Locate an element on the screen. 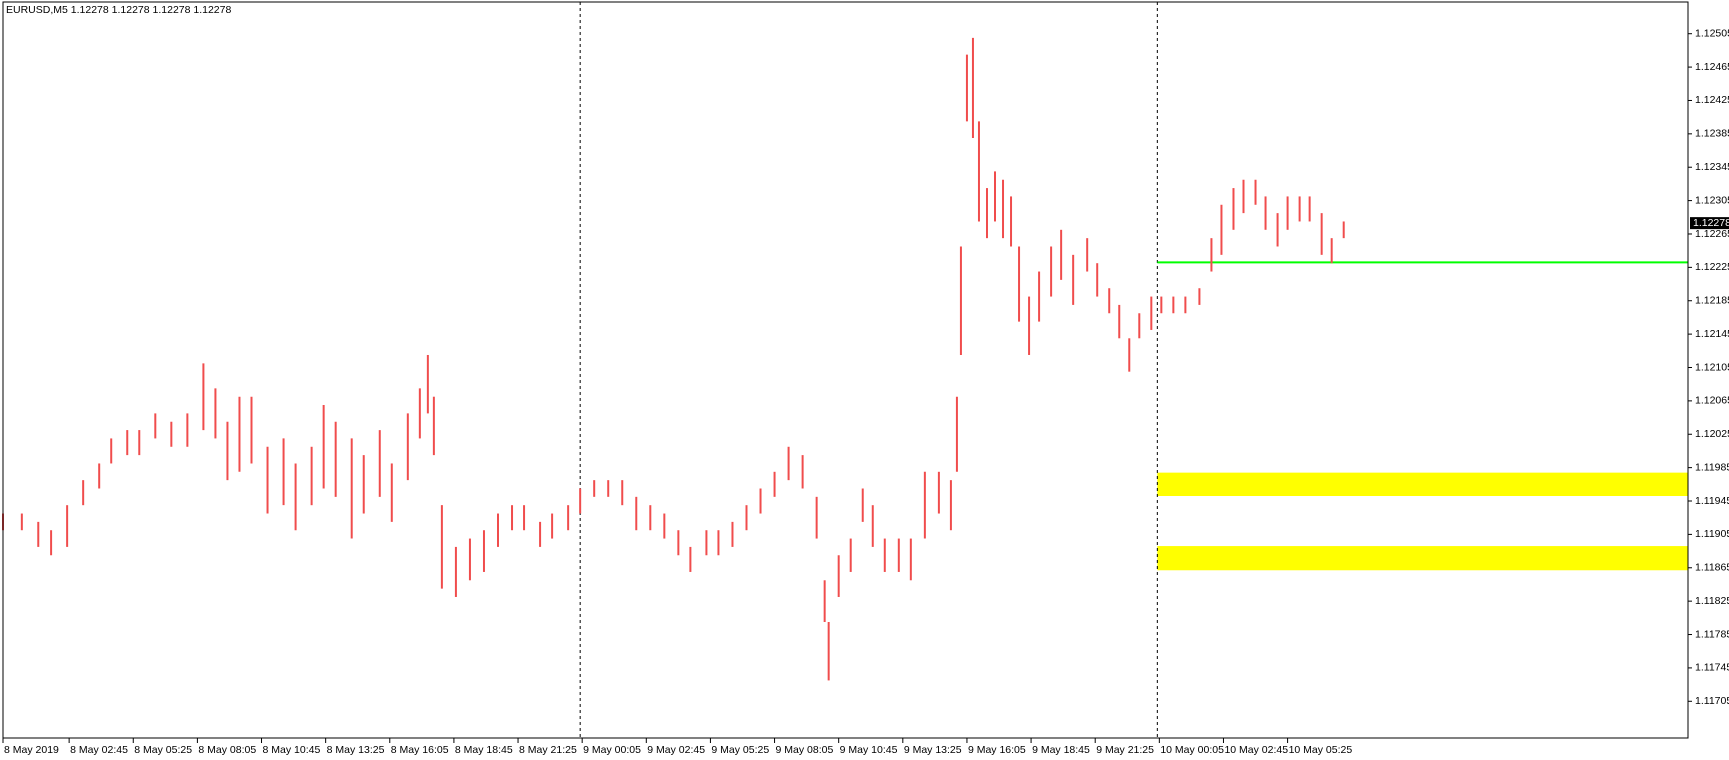 The image size is (1729, 760). y-tick-label: 1.11865 is located at coordinates (1712, 568).